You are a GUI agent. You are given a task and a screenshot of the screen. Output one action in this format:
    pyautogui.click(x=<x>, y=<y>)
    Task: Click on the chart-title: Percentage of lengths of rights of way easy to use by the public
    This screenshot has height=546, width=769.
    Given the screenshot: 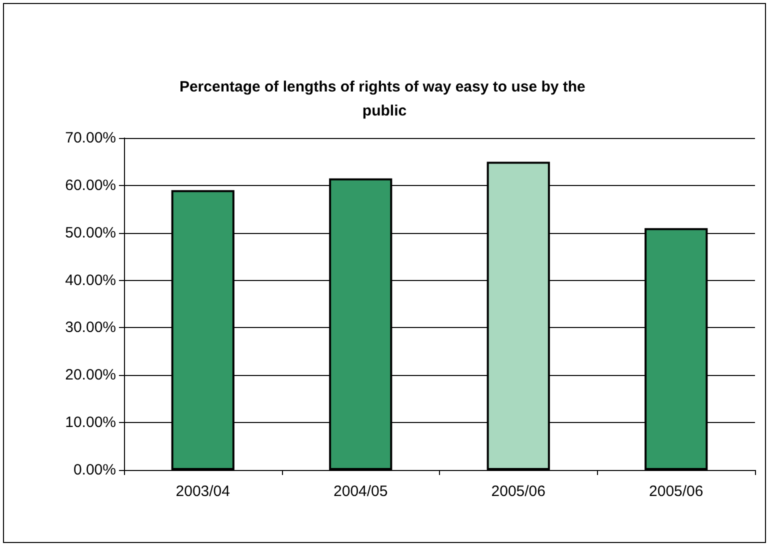 What is the action you would take?
    pyautogui.click(x=384, y=99)
    